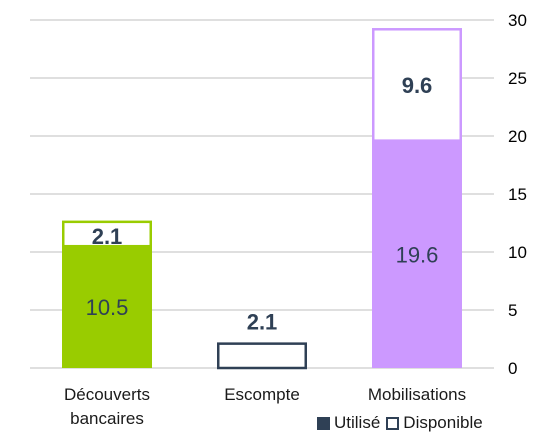 This screenshot has height=434, width=543. I want to click on y-tick-label: 5, so click(512, 310).